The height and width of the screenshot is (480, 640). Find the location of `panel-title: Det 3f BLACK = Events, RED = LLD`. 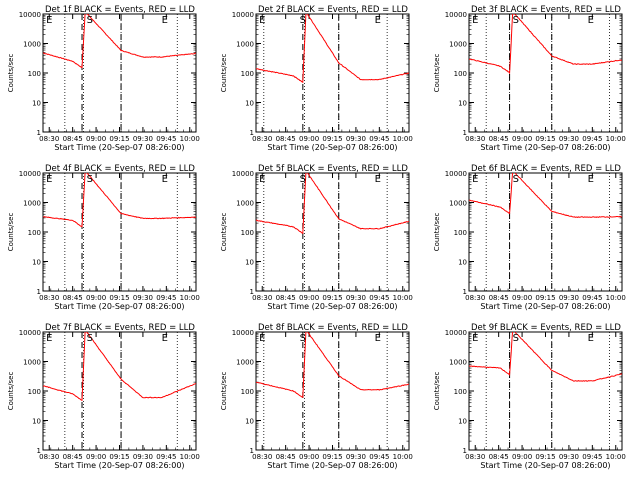

panel-title: Det 3f BLACK = Events, RED = LLD is located at coordinates (546, 10).